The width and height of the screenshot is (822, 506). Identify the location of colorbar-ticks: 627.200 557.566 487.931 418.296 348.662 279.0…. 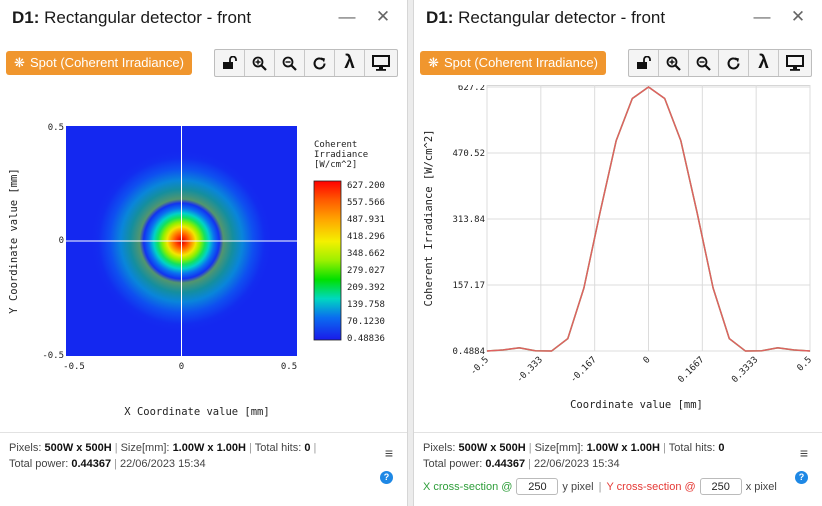
(366, 262).